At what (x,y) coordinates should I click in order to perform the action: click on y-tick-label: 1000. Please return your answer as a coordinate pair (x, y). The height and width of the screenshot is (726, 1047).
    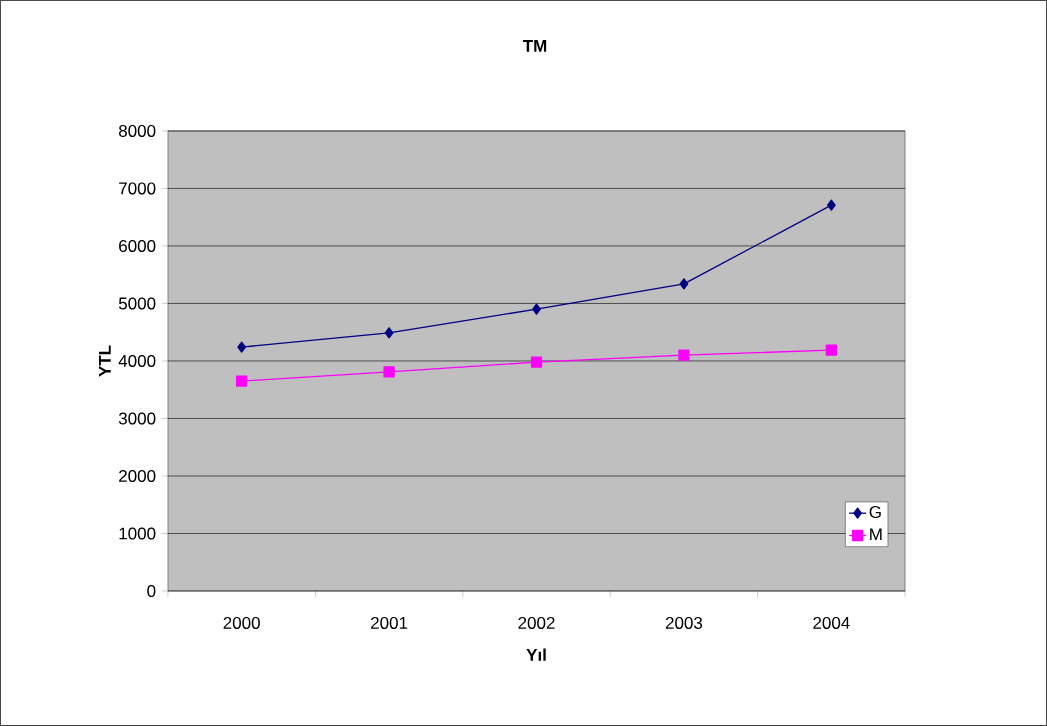
    Looking at the image, I should click on (137, 533).